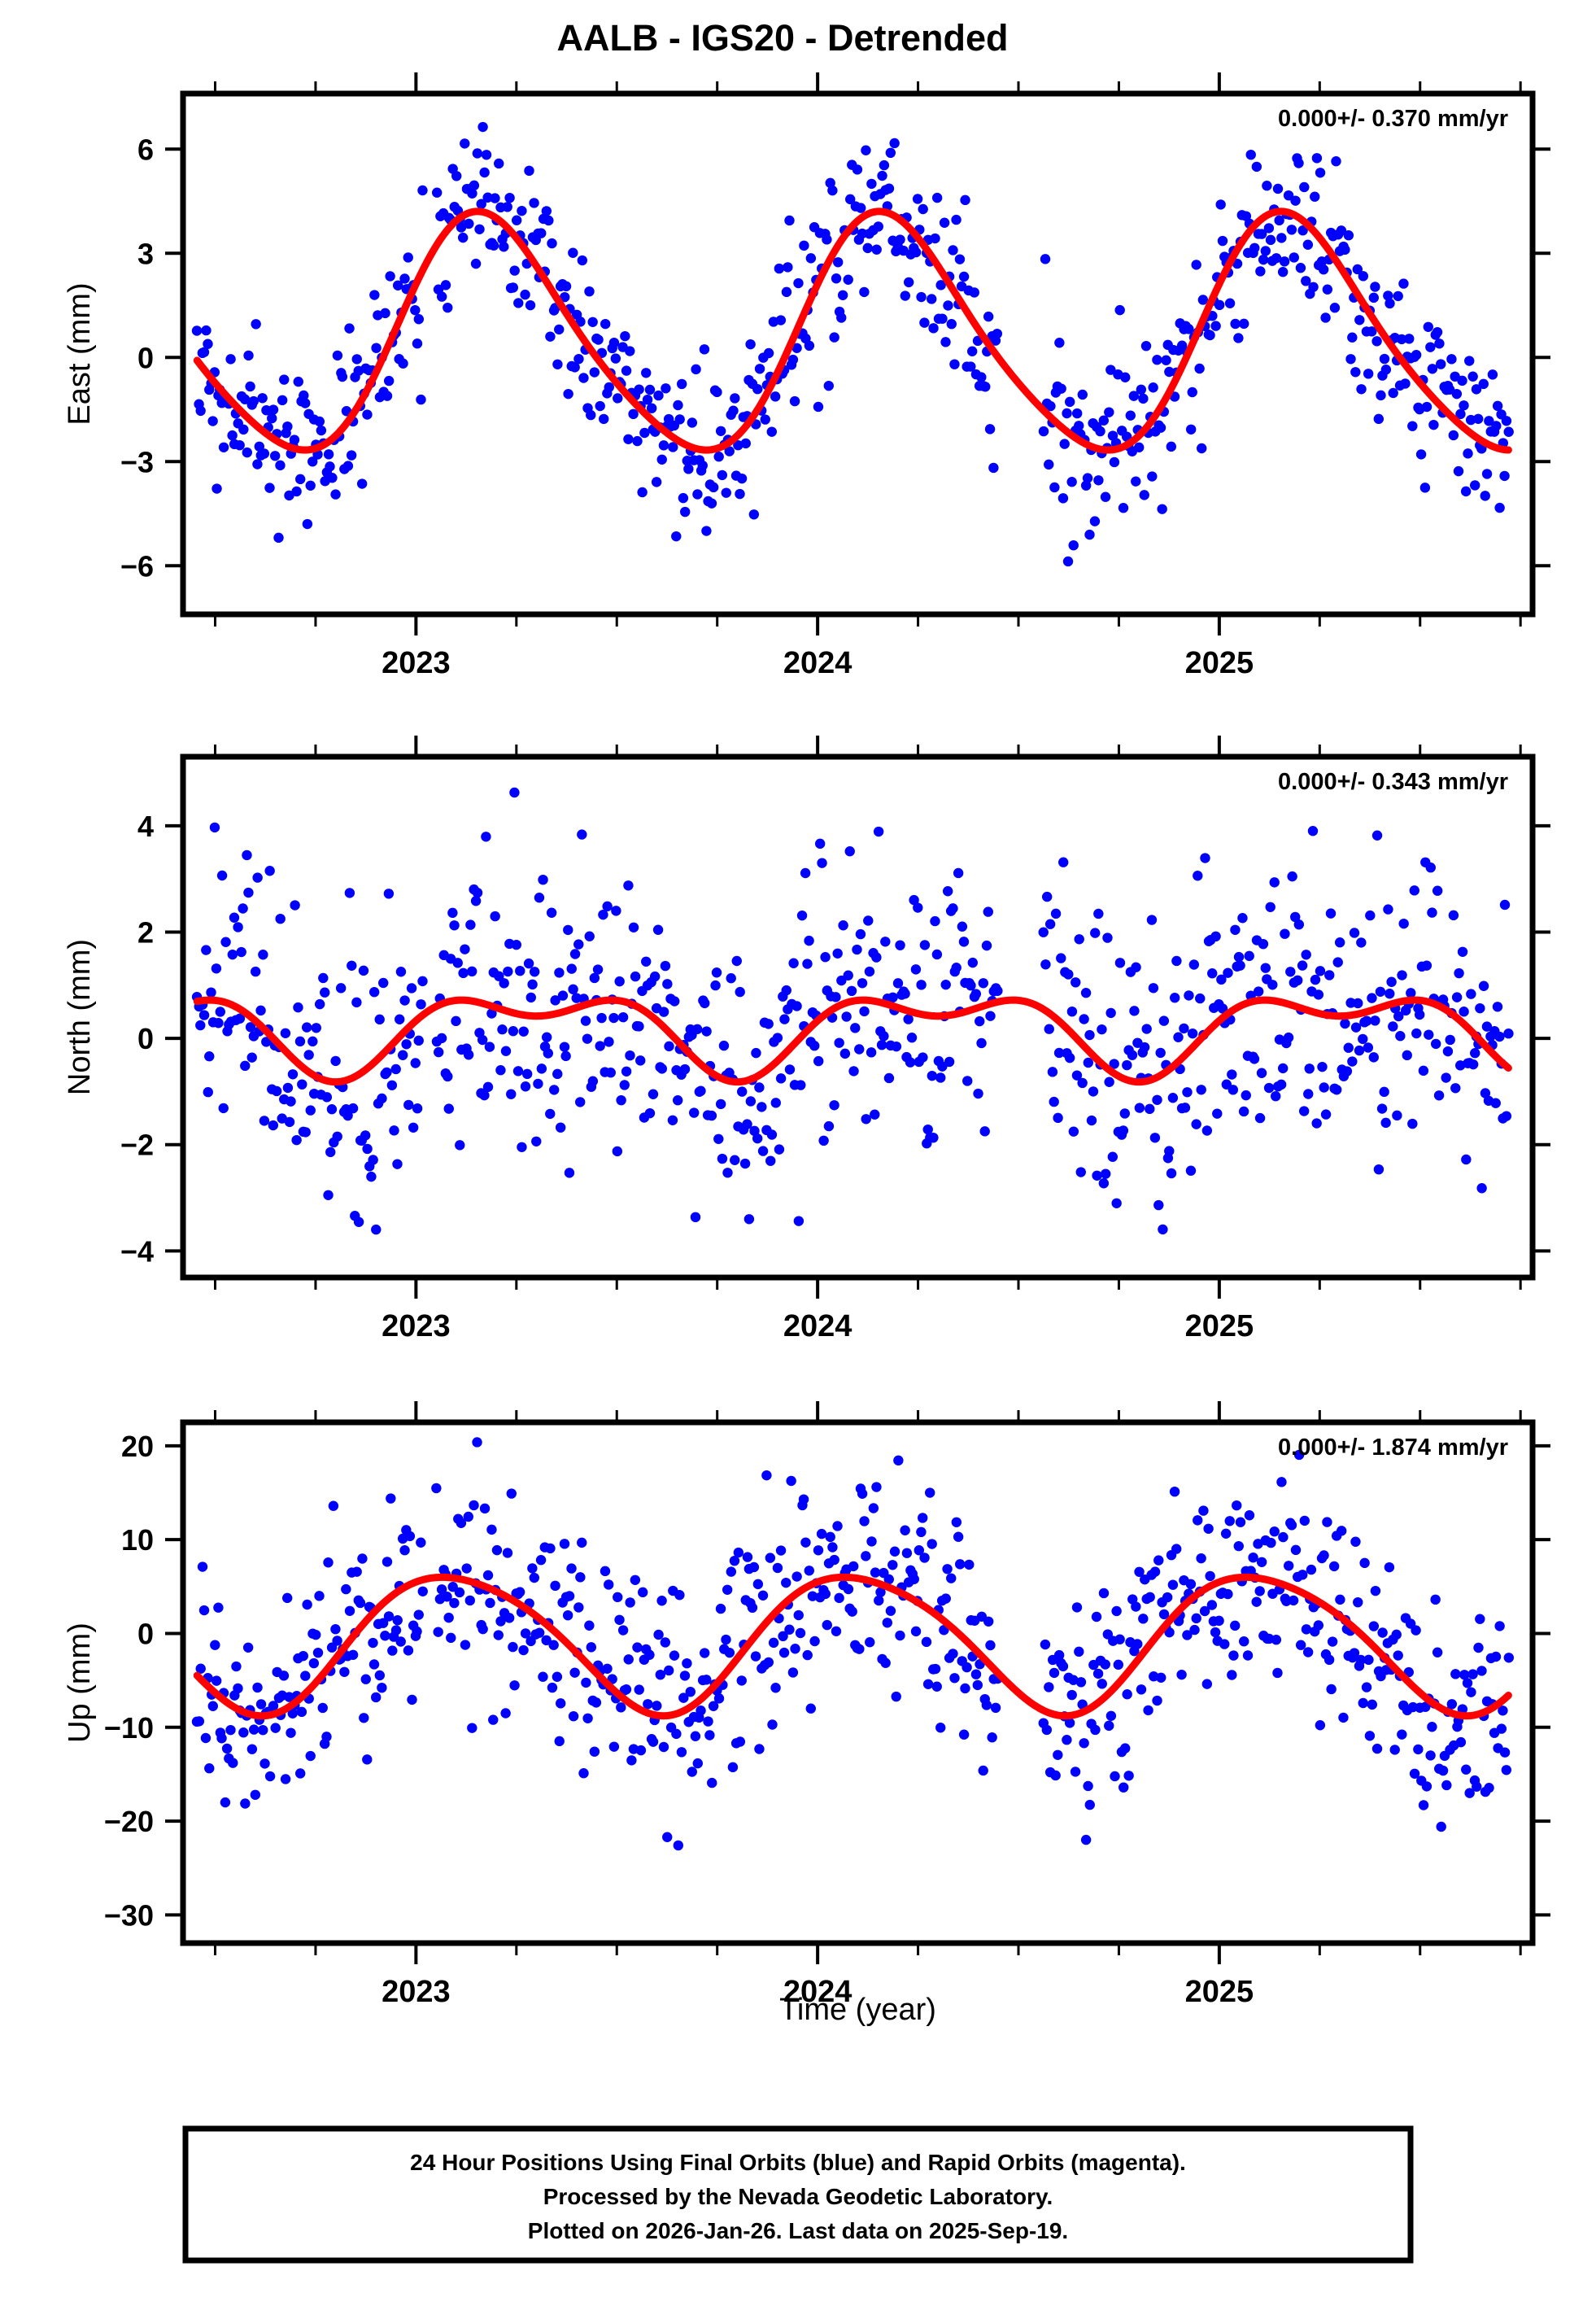 Image resolution: width=1596 pixels, height=2306 pixels. I want to click on y-tick-label-east: 0, so click(145, 357).